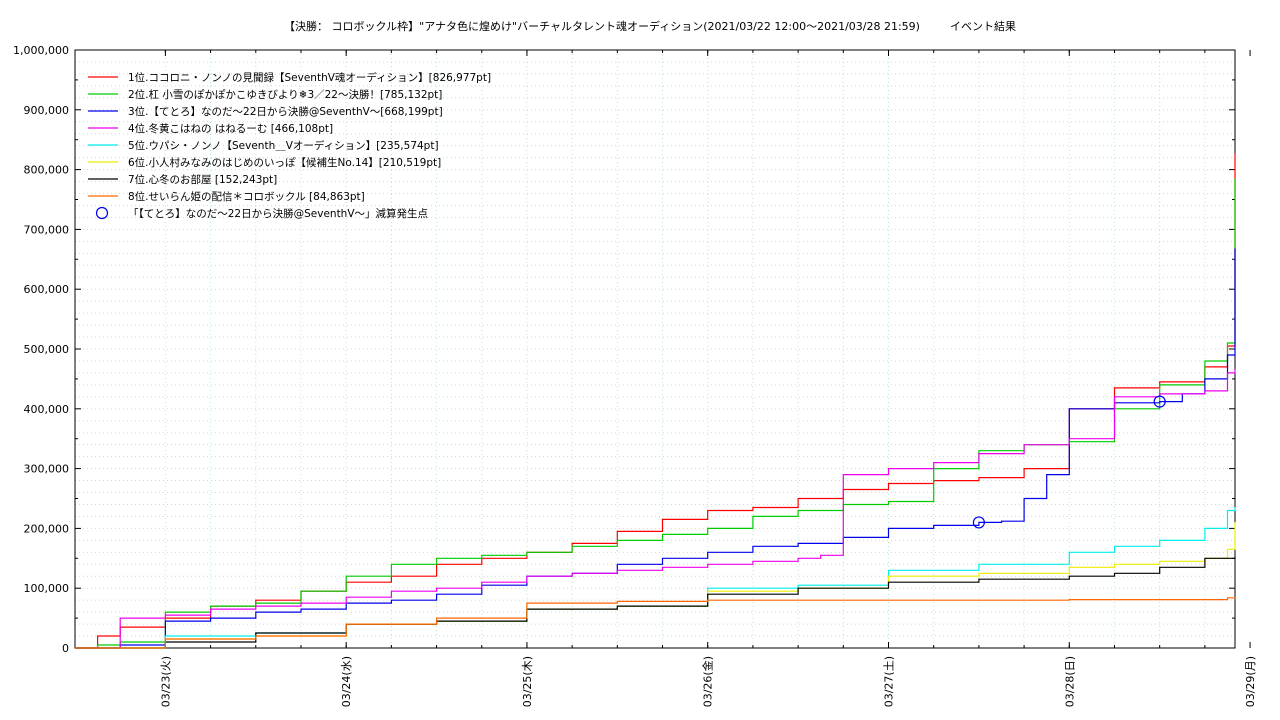 The width and height of the screenshot is (1280, 720). I want to click on y-tick-label: 1,000,000, so click(41, 50).